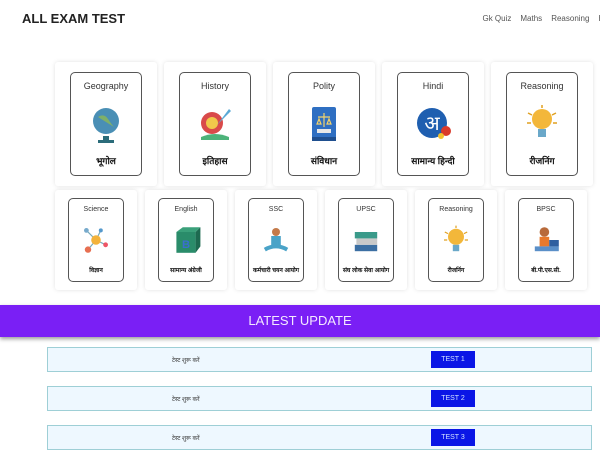 This screenshot has height=450, width=600. Describe the element at coordinates (433, 86) in the screenshot. I see `subject-title: Hindi` at that location.